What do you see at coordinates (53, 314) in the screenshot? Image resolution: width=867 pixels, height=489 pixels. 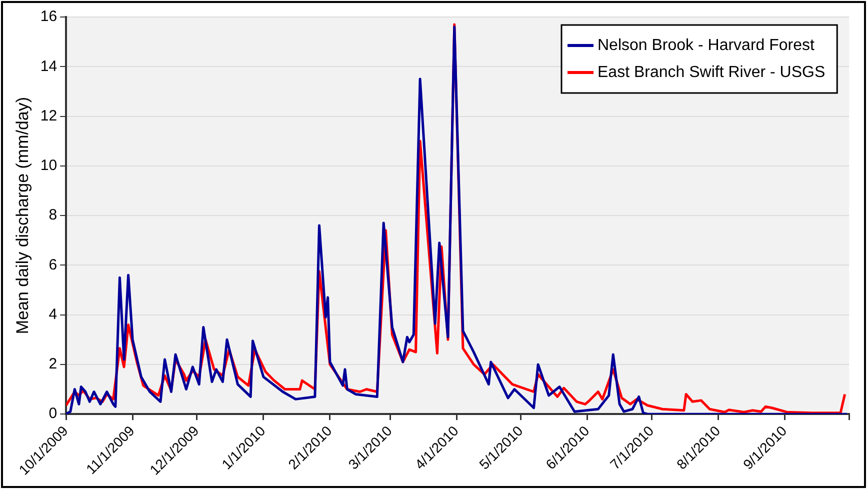 I see `y-tick-label: 4` at bounding box center [53, 314].